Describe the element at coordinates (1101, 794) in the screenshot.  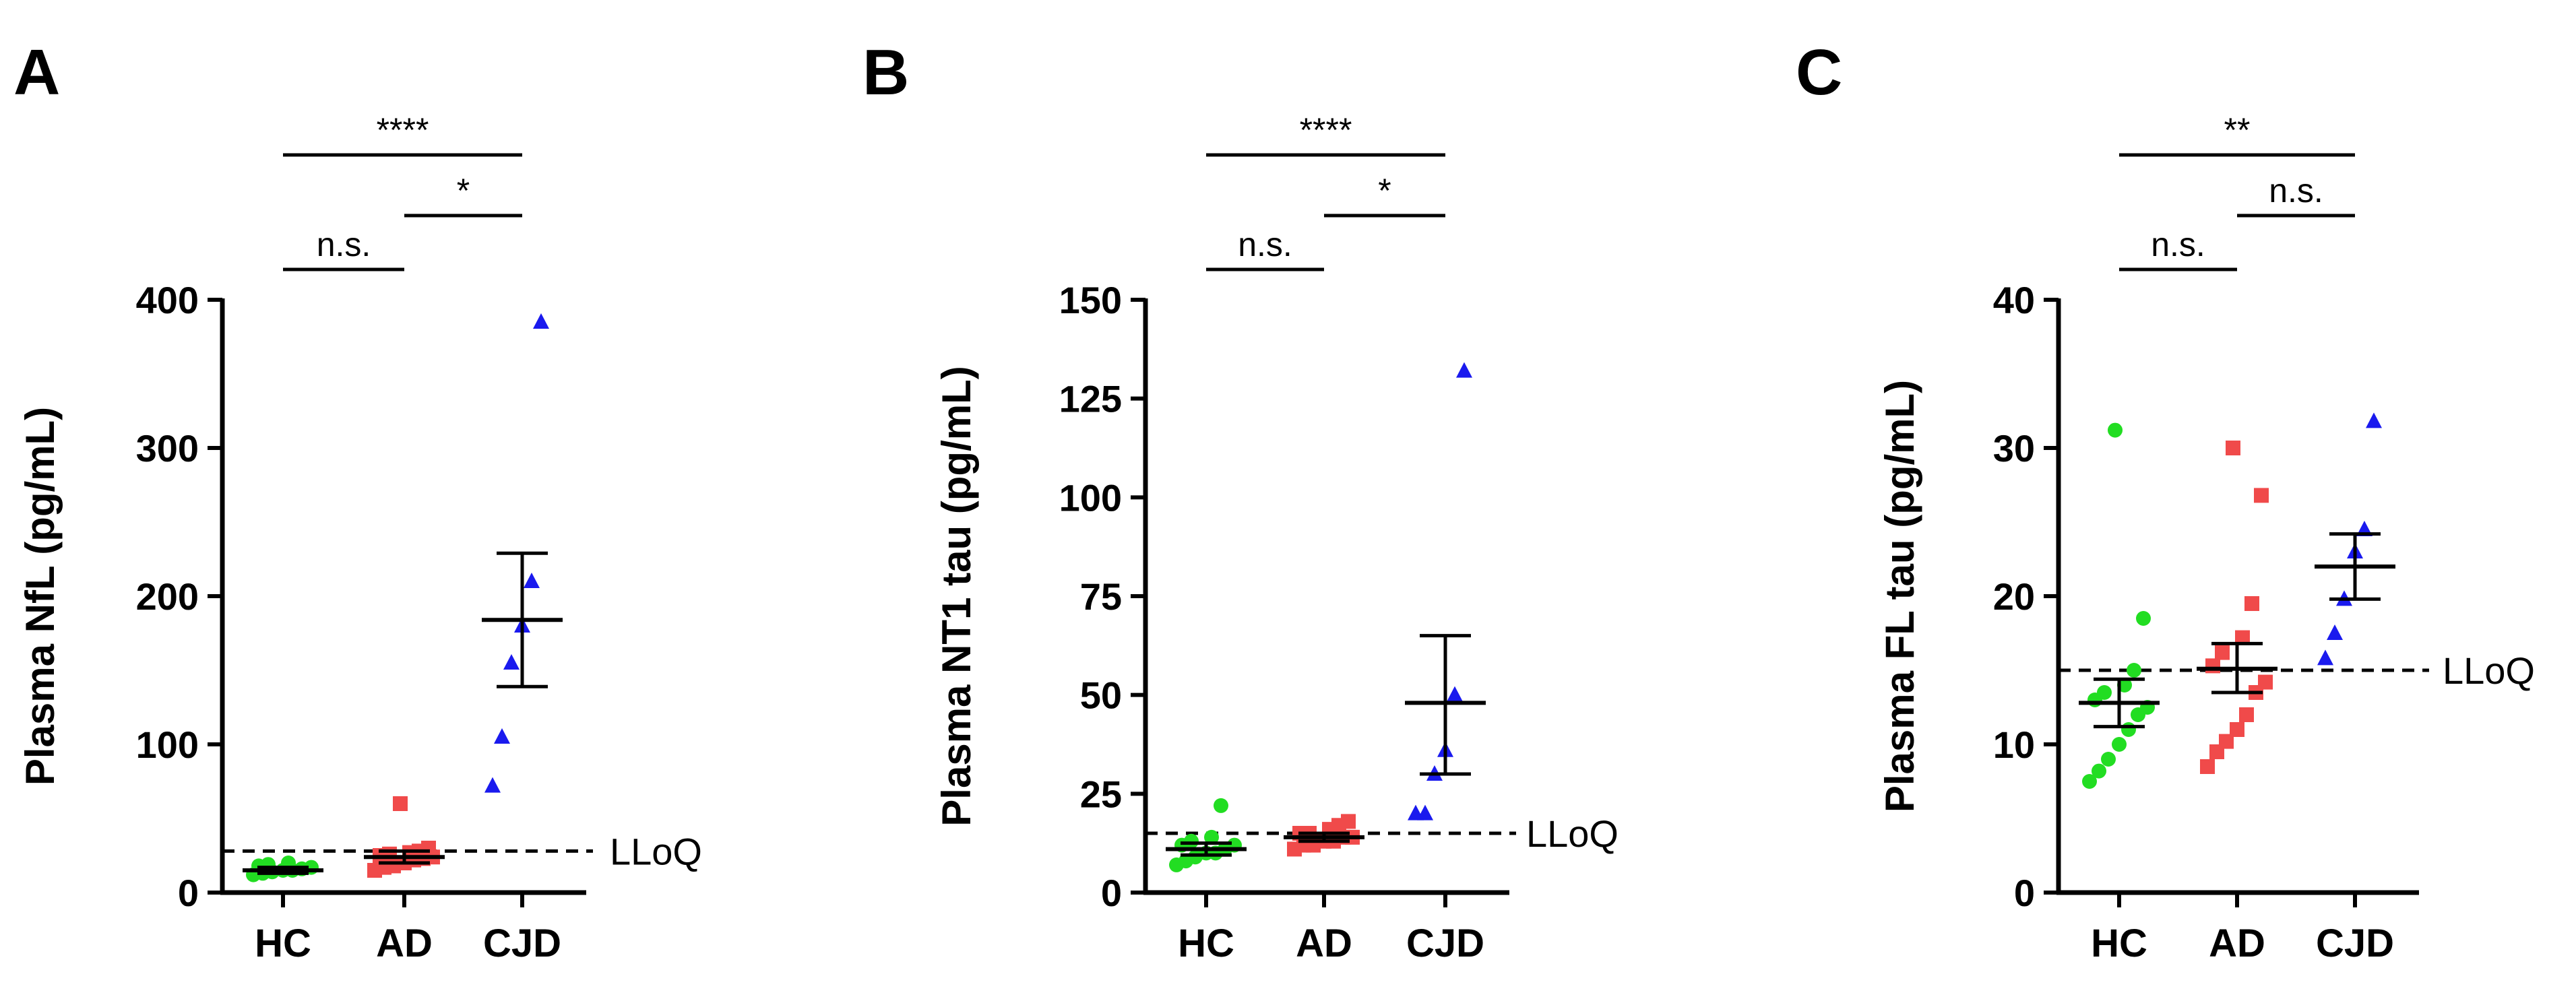
I see `y-tick-label: 25` at that location.